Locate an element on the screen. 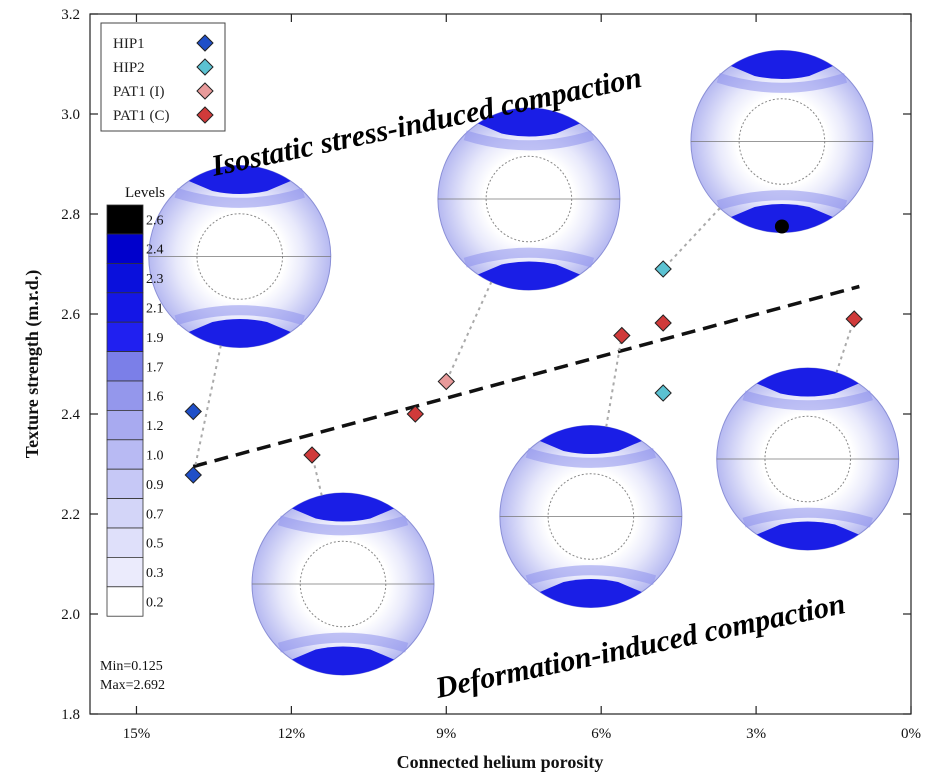  legend: HIP1 HIP2 PAT1 (I) PAT1 (C) is located at coordinates (163, 77).